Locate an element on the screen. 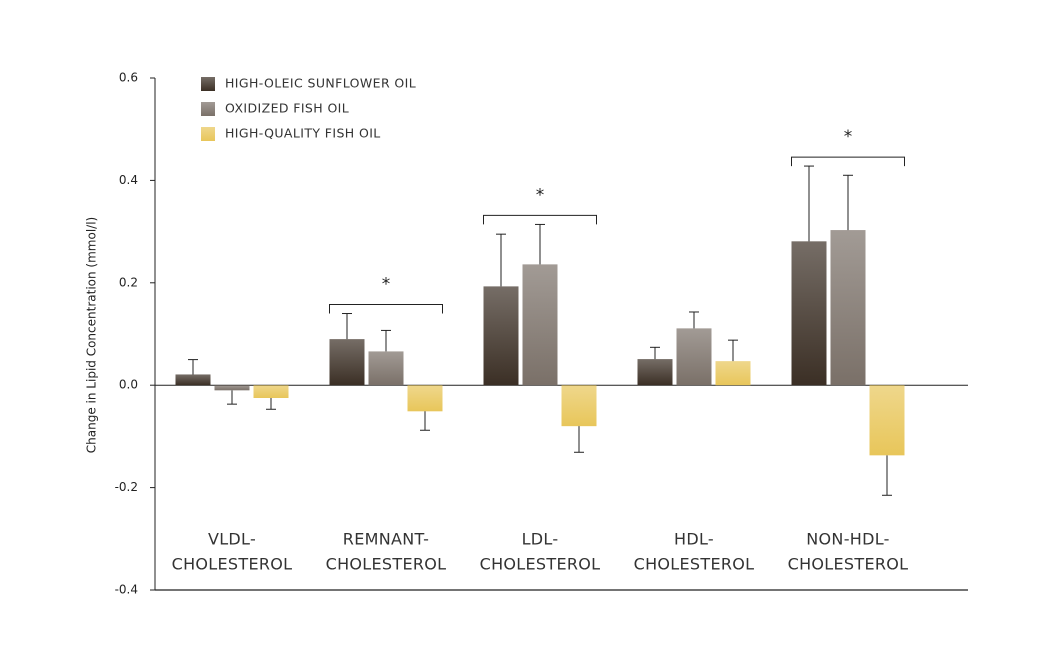 This screenshot has width=1057, height=666. y-tick-label: -0.2 is located at coordinates (126, 487).